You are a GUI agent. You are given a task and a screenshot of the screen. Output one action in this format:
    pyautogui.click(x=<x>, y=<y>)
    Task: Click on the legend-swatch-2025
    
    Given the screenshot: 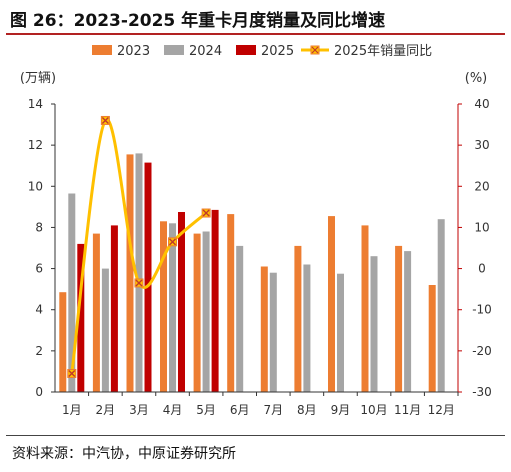 What is the action you would take?
    pyautogui.click(x=246, y=50)
    